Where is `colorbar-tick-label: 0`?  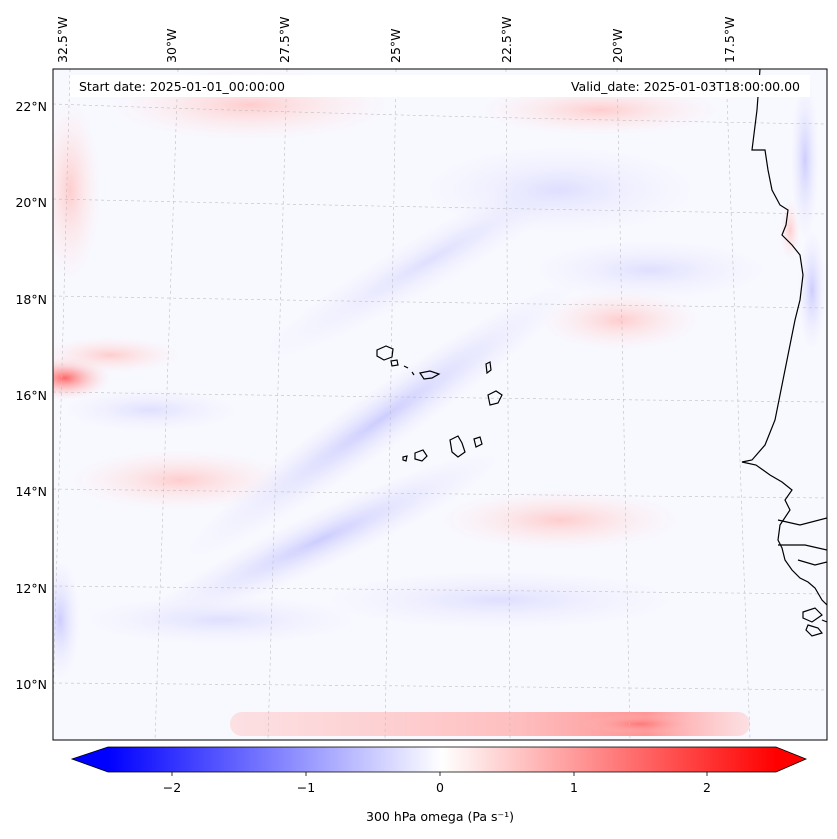
colorbar-tick-label: 0 is located at coordinates (440, 787).